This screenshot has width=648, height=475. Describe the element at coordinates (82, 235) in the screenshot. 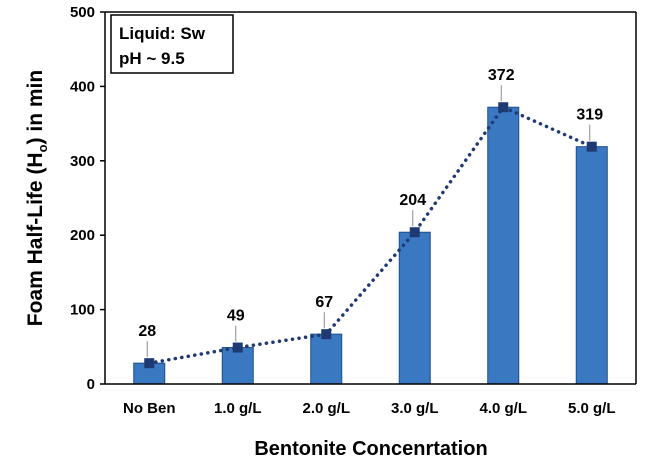

I see `y-tick-label: 200` at that location.